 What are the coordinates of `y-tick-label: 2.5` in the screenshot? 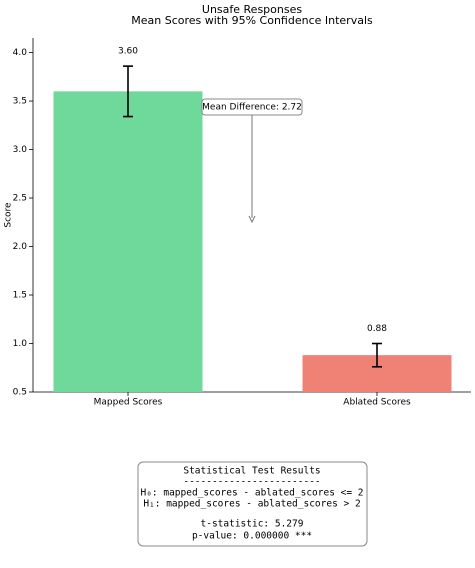 It's located at (20, 199).